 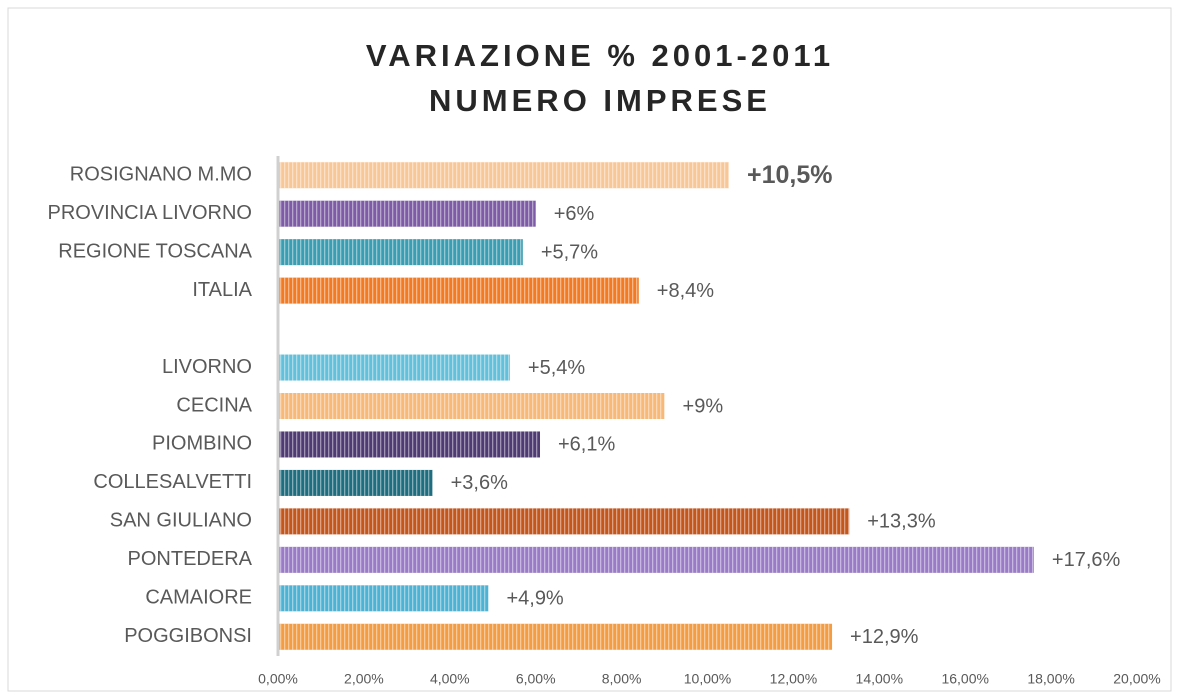 What do you see at coordinates (172, 482) in the screenshot?
I see `y-tick-label: COLLESALVETTI` at bounding box center [172, 482].